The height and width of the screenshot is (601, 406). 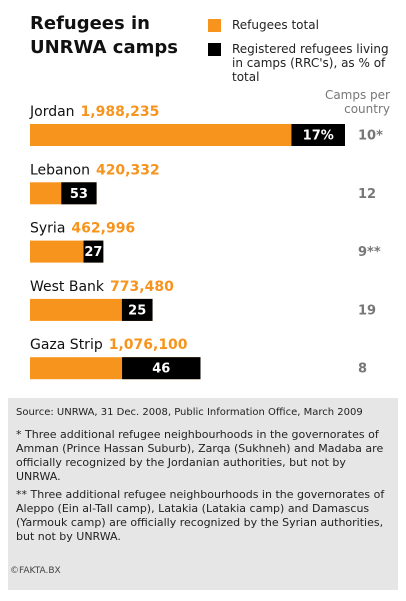 I want to click on category-row-label: Gaza Strip 1,076,100, so click(x=109, y=345).